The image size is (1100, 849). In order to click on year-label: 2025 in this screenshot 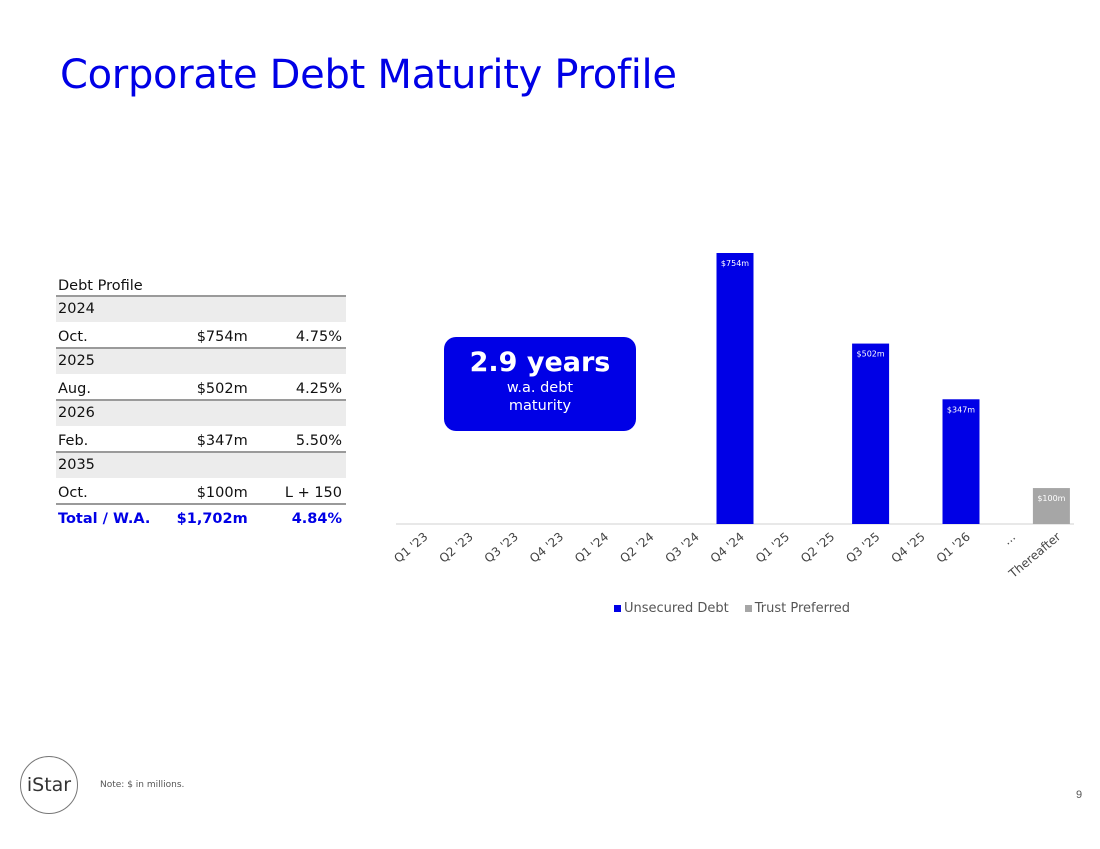, I will do `click(201, 361)`.